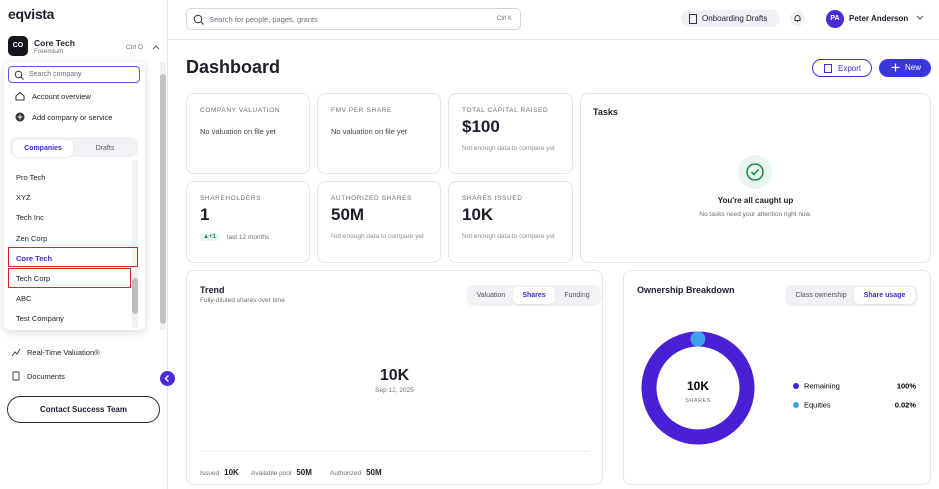  Describe the element at coordinates (31, 177) in the screenshot. I see `company-item: Pro Tech` at that location.